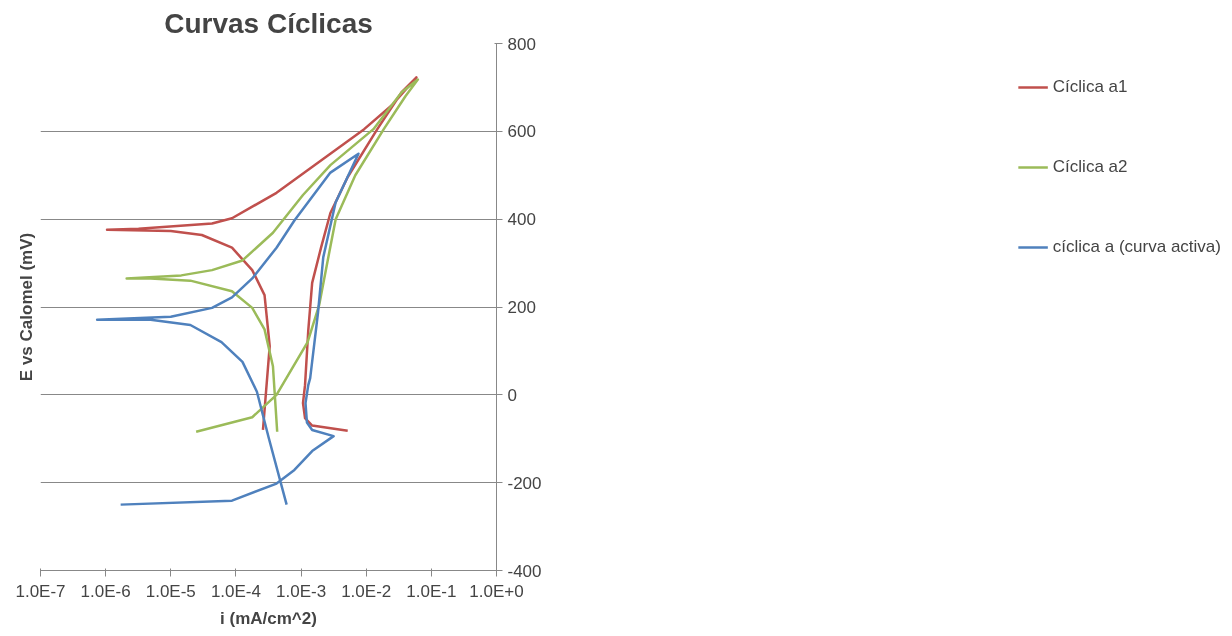 This screenshot has height=636, width=1232. Describe the element at coordinates (524, 483) in the screenshot. I see `y-tick-label: -200` at that location.